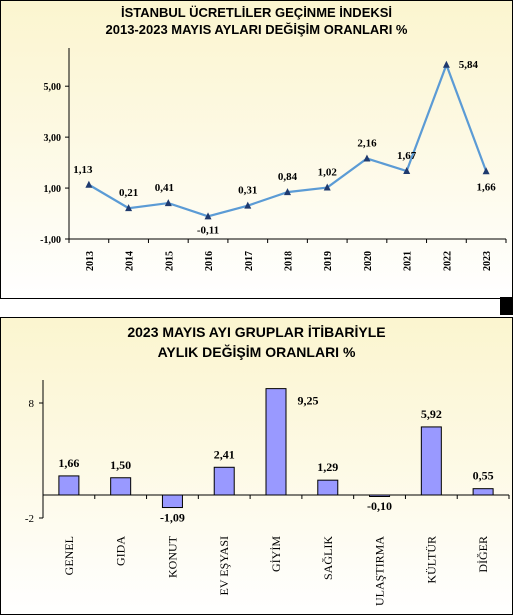 This screenshot has width=513, height=615. I want to click on data-label: 1,50, so click(120, 465).